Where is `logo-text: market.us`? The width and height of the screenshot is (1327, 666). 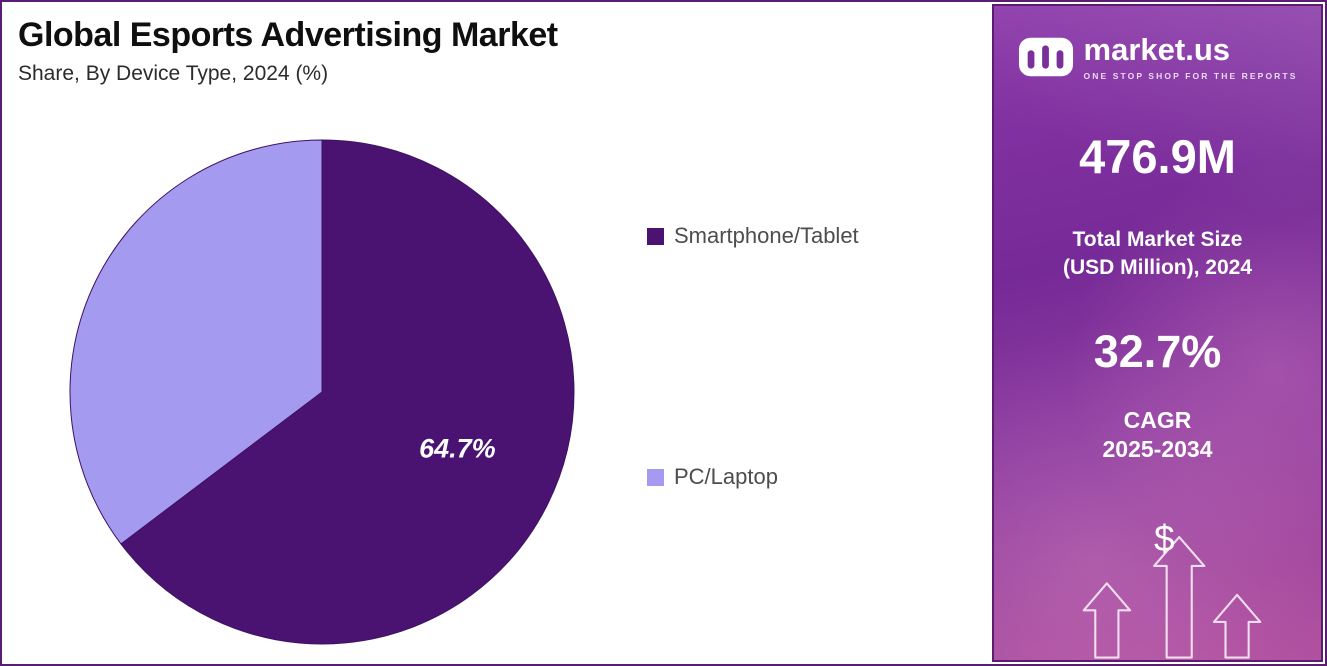 logo-text: market.us is located at coordinates (1156, 49).